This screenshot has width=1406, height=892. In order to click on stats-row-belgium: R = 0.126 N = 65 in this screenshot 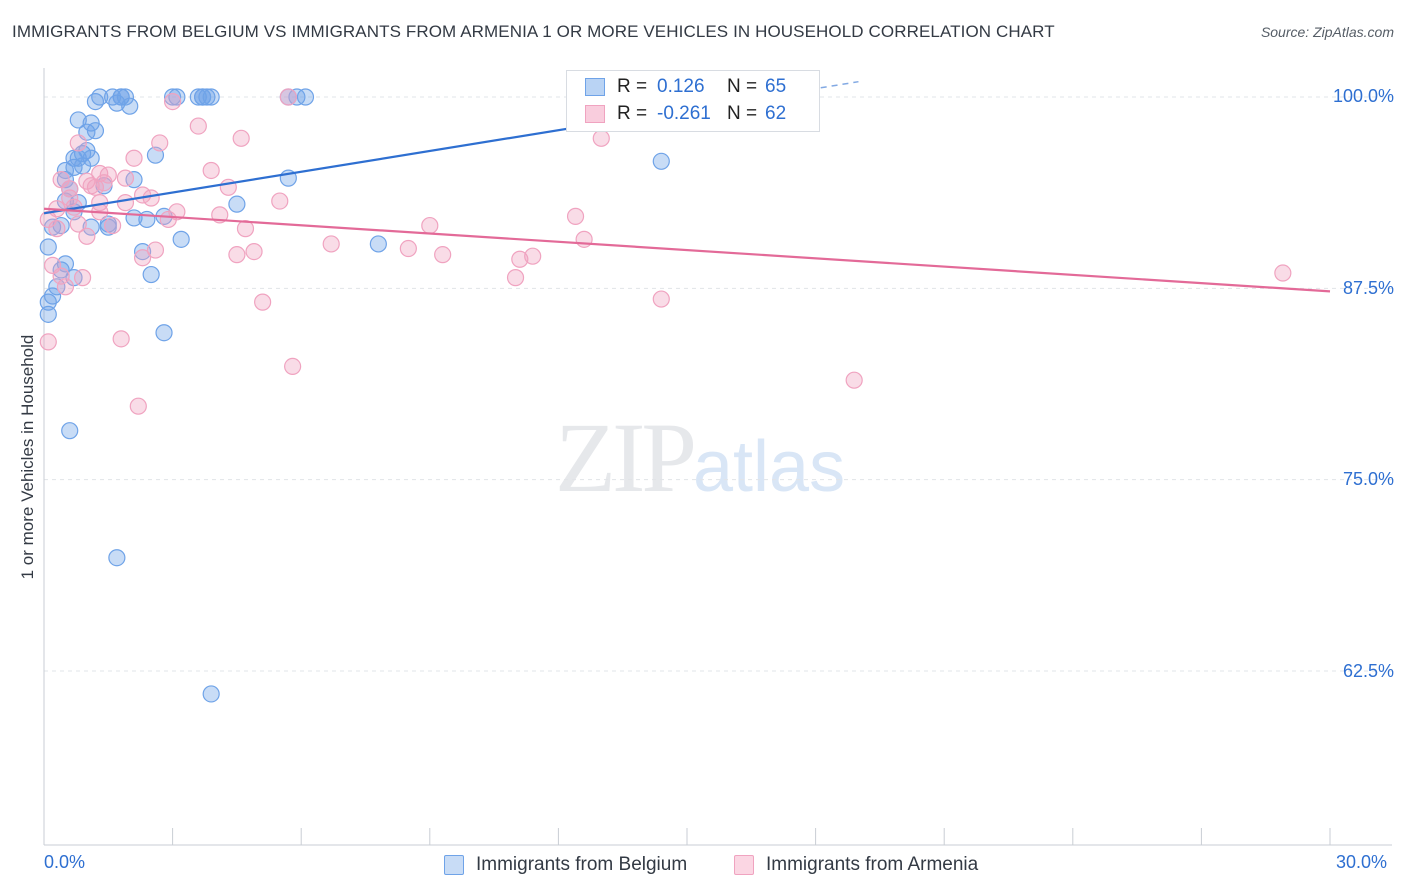, I will do `click(685, 87)`.